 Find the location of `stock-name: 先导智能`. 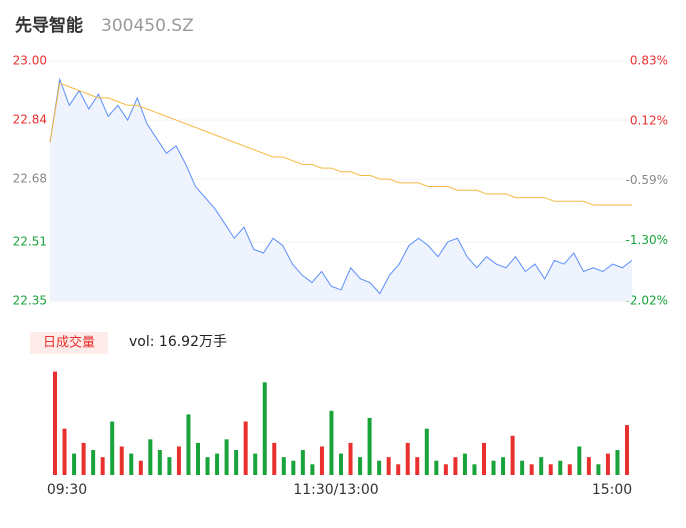

stock-name: 先导智能 is located at coordinates (49, 25).